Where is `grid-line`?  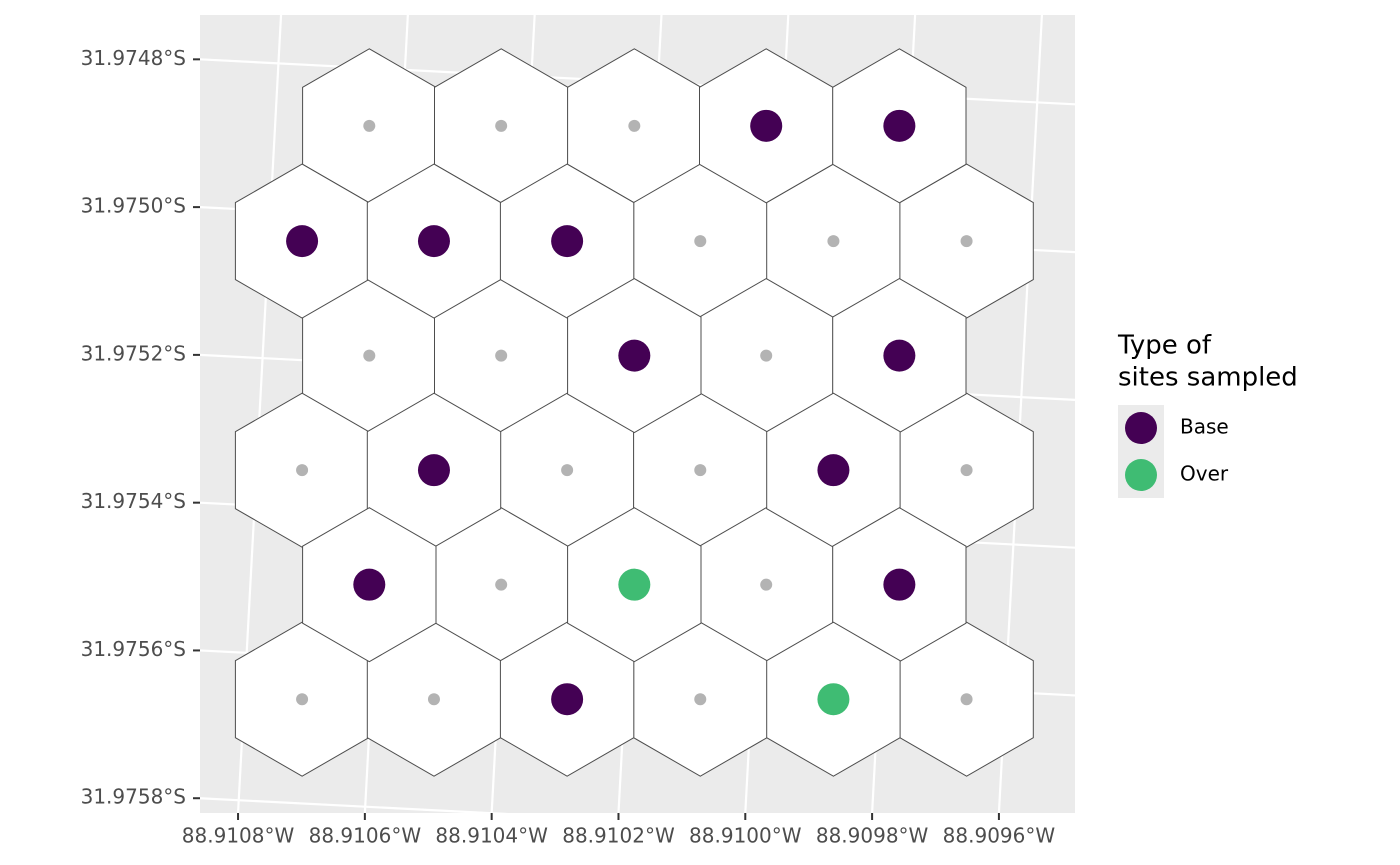
grid-line is located at coordinates (637, 821).